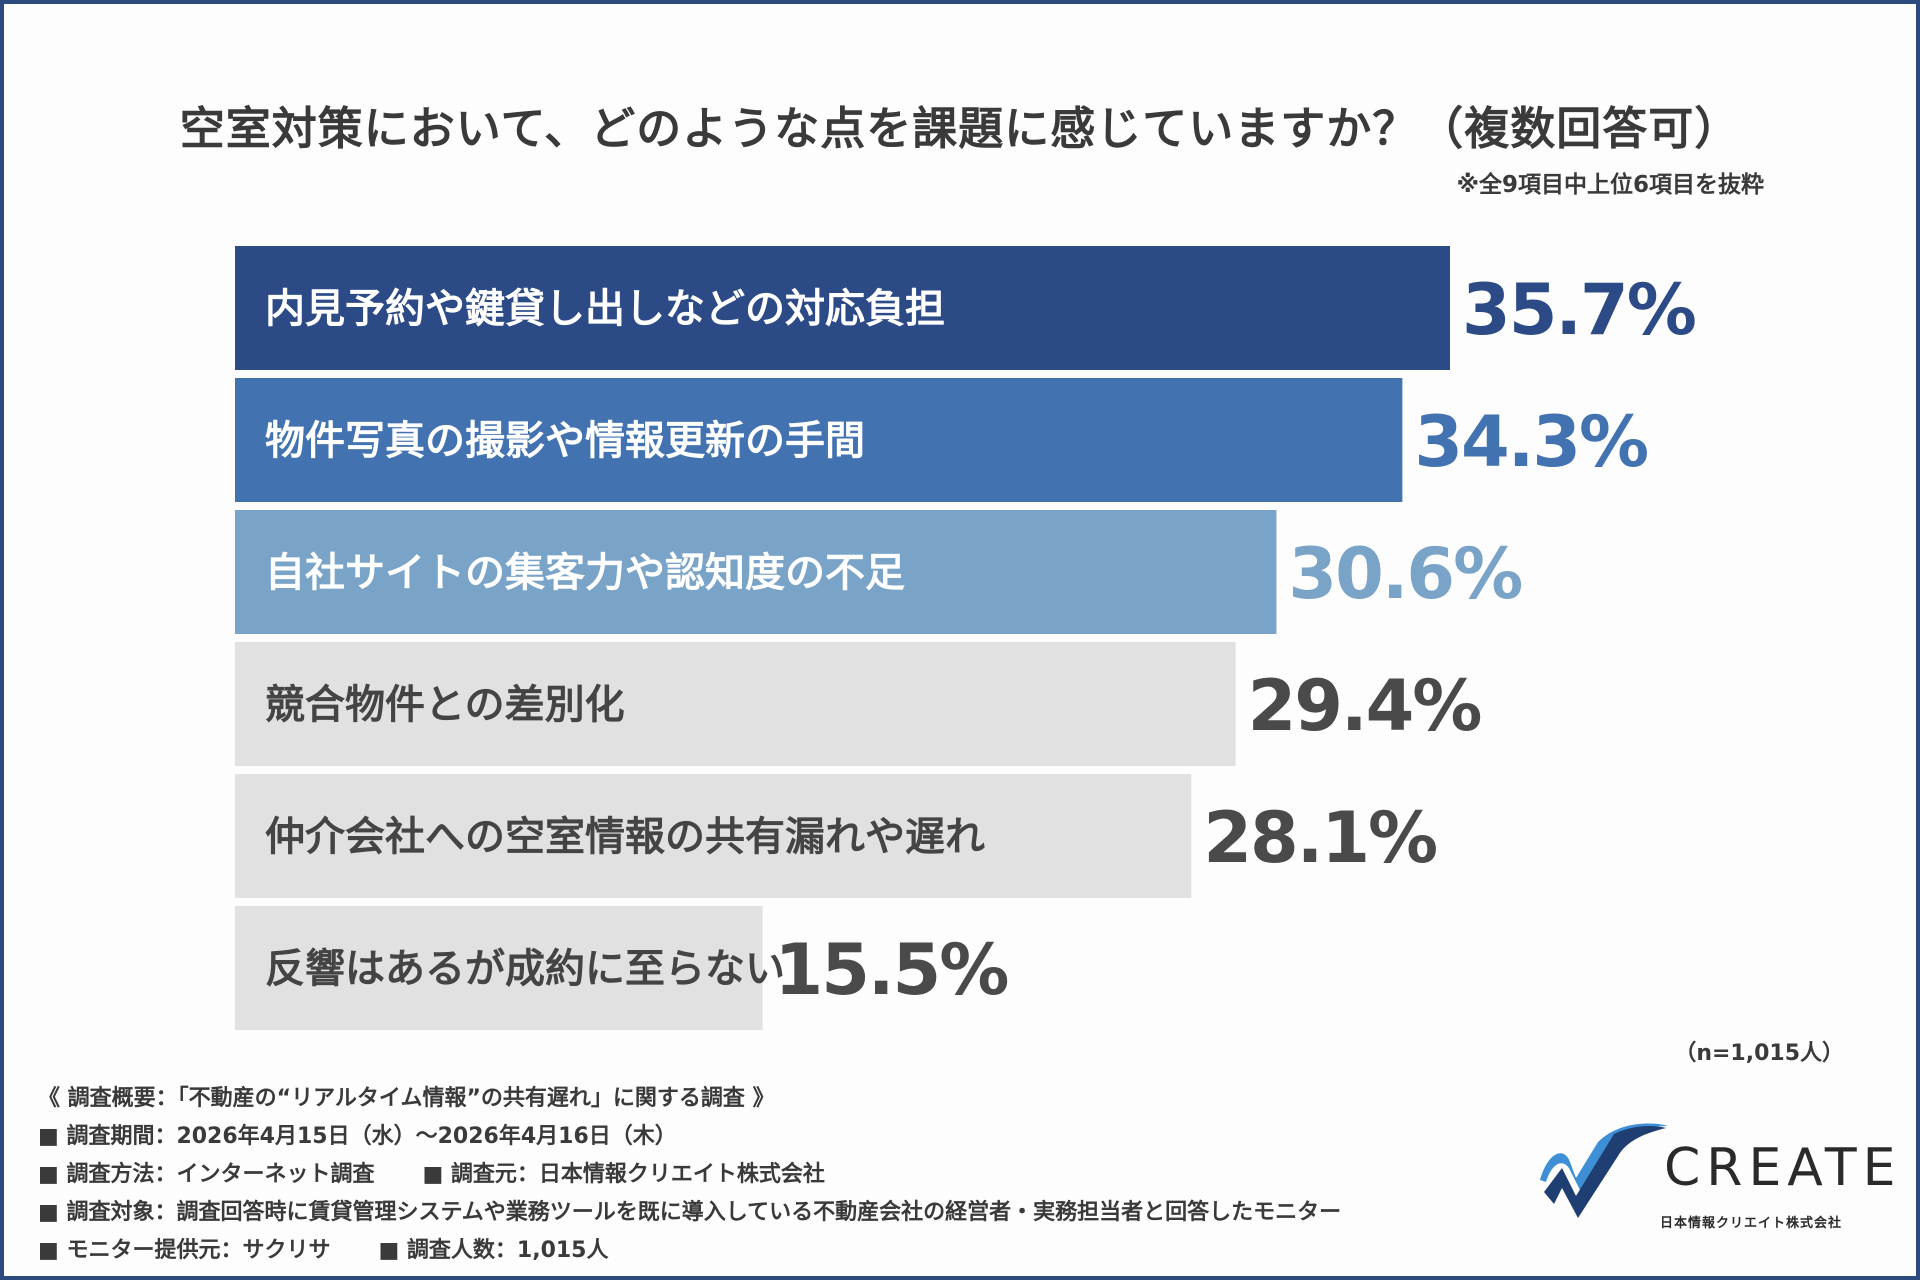 The height and width of the screenshot is (1280, 1920). Describe the element at coordinates (184, 1250) in the screenshot. I see `survey-provider: ■ モニター提供元：サクリサ` at that location.